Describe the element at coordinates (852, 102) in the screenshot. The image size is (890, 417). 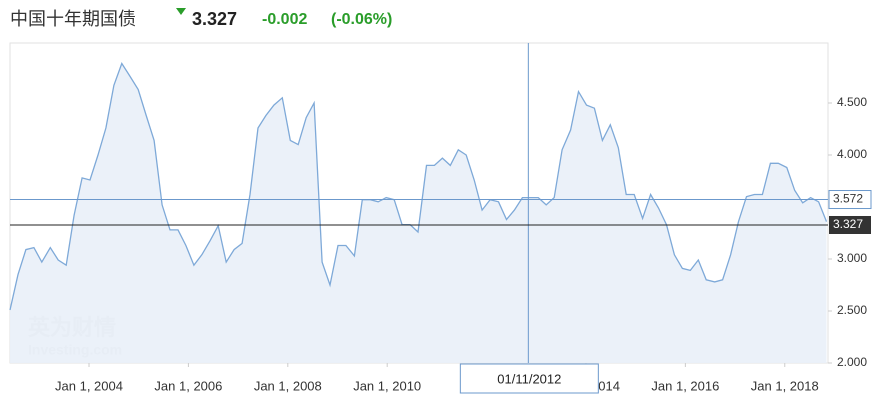
I see `y-tick-label: 4.500` at that location.